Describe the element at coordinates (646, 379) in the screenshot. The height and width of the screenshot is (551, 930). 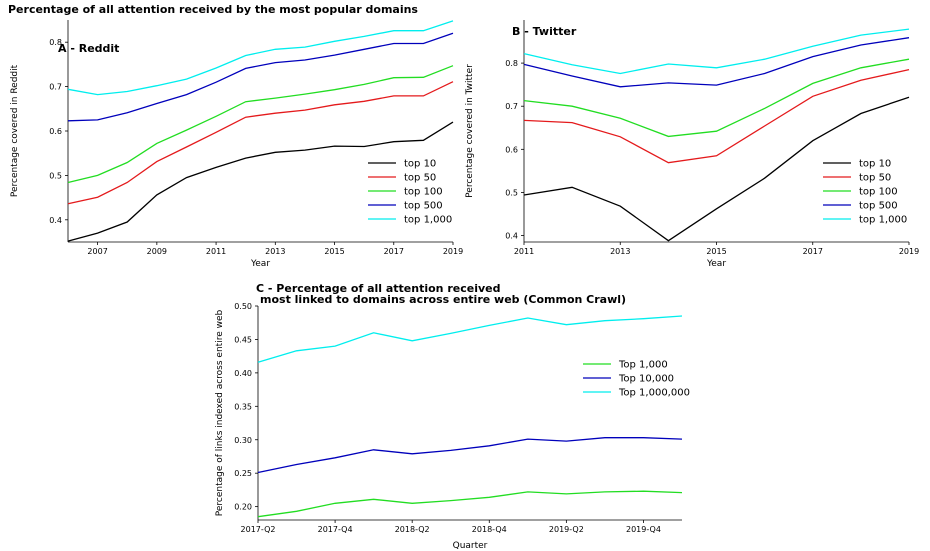
I see `legend-label: Top 10,000` at that location.